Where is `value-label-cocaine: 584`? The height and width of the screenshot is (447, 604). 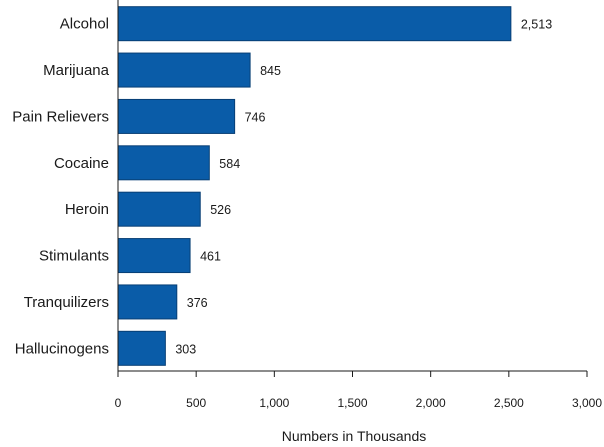
value-label-cocaine: 584 is located at coordinates (229, 164).